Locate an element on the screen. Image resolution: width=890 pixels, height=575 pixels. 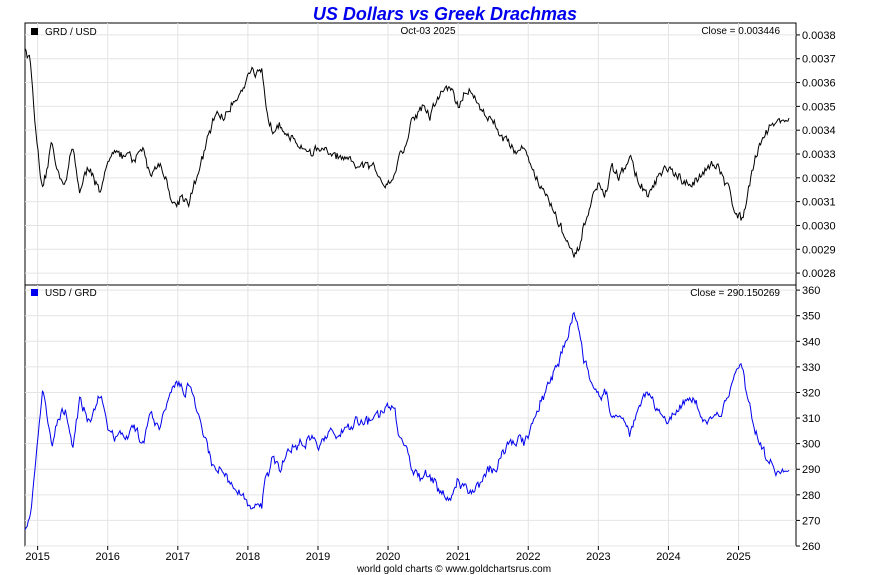
bottom-y-axis-ticks: 360 350 340 330 320 310 300 290 280 270 260 is located at coordinates (808, 419).